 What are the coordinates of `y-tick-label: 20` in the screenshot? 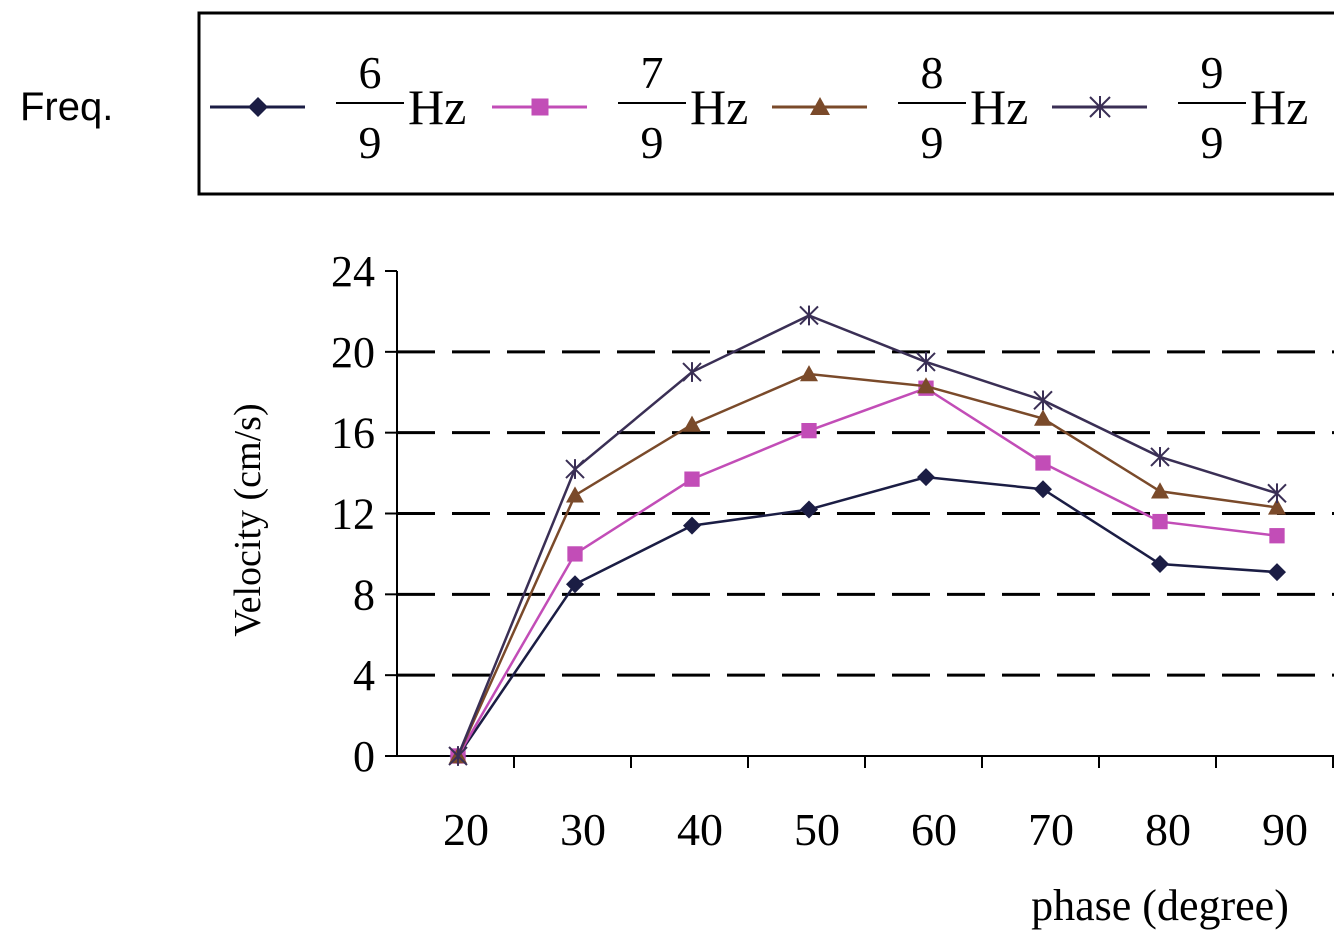 It's located at (353, 352).